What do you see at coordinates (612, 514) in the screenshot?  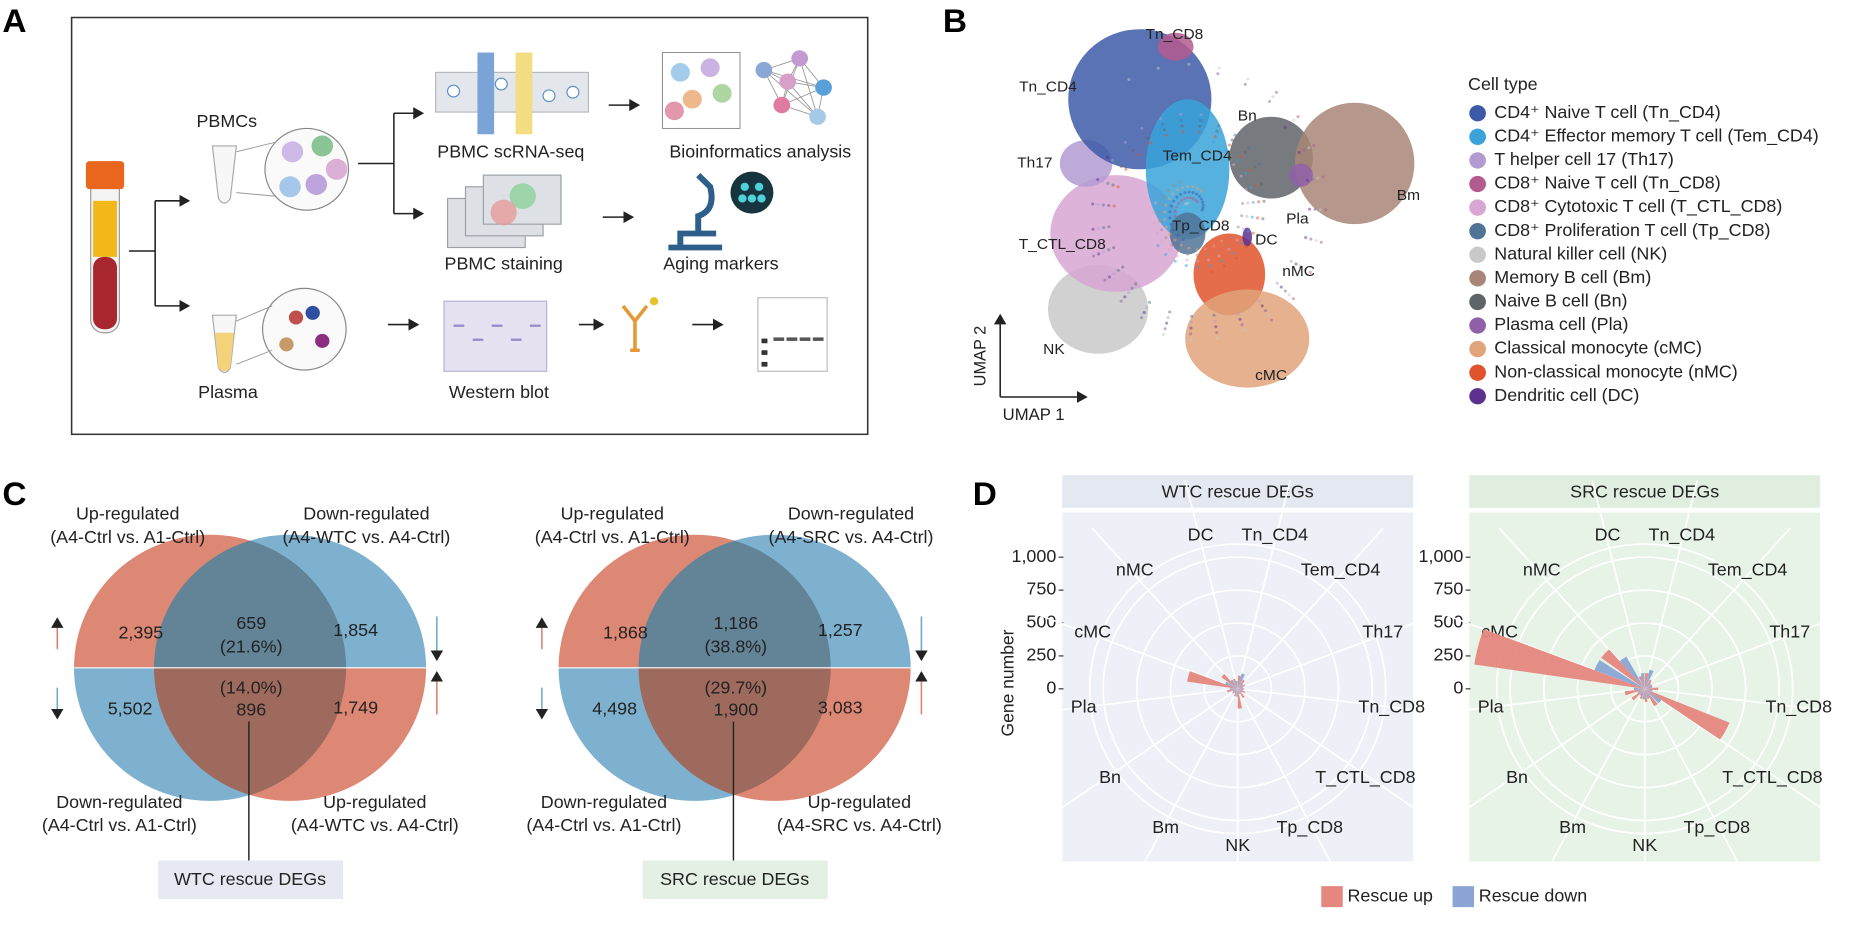 I see `label: Up-regulated` at bounding box center [612, 514].